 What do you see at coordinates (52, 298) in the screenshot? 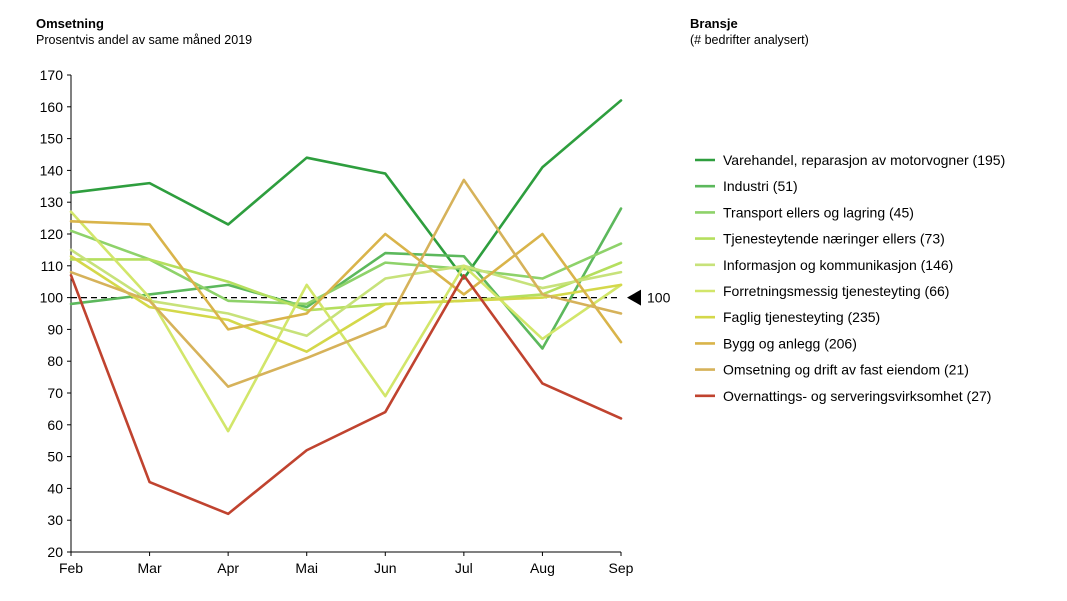
I see `y-tick-label: 100` at bounding box center [52, 298].